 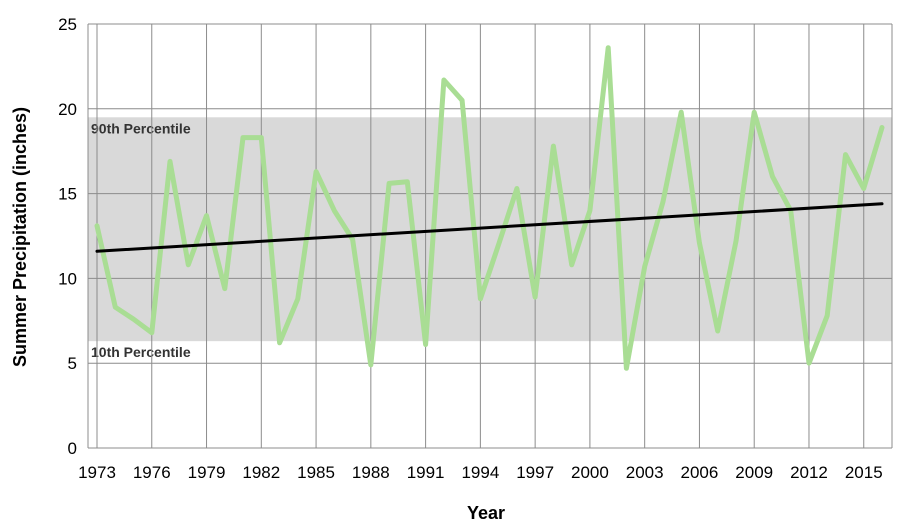 I want to click on x-tick-label: 2006, so click(x=700, y=472).